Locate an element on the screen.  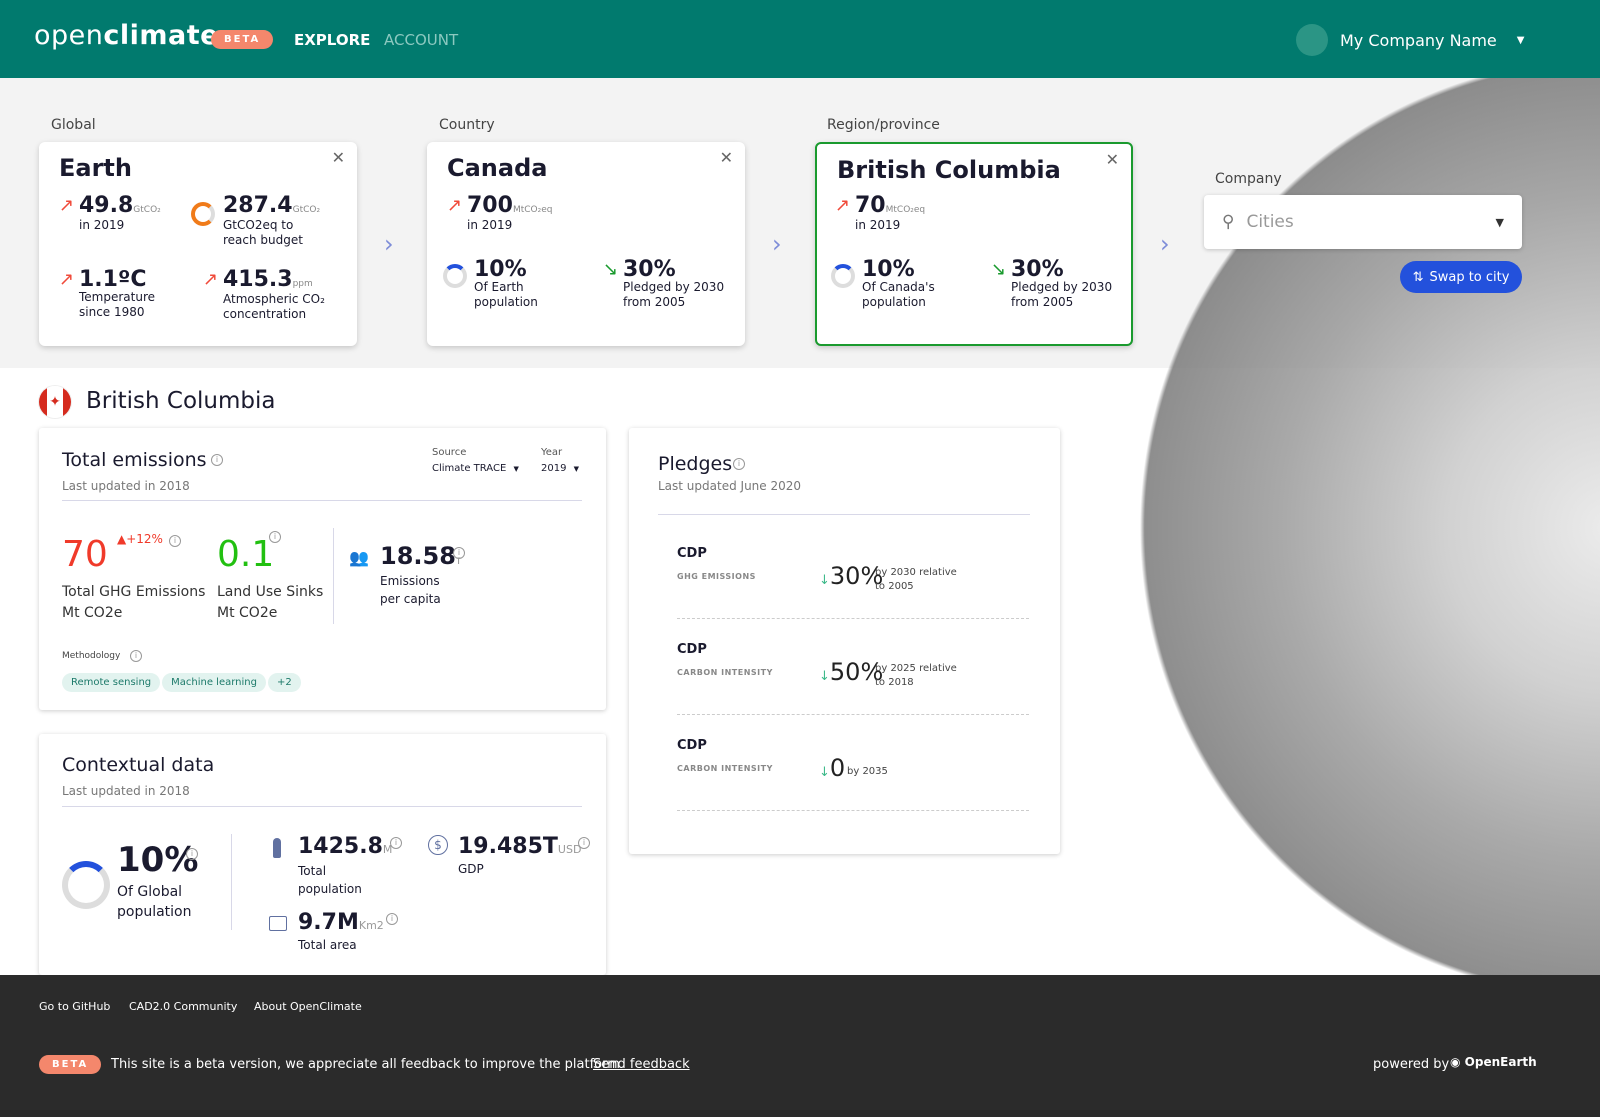
year-label: Year is located at coordinates (552, 452).